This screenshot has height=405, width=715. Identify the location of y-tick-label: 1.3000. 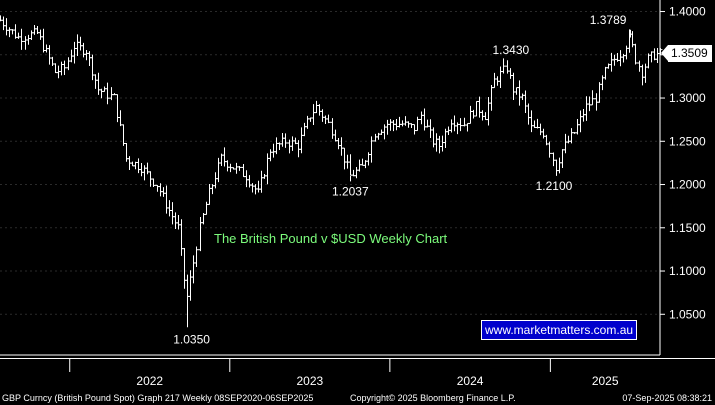
(687, 98).